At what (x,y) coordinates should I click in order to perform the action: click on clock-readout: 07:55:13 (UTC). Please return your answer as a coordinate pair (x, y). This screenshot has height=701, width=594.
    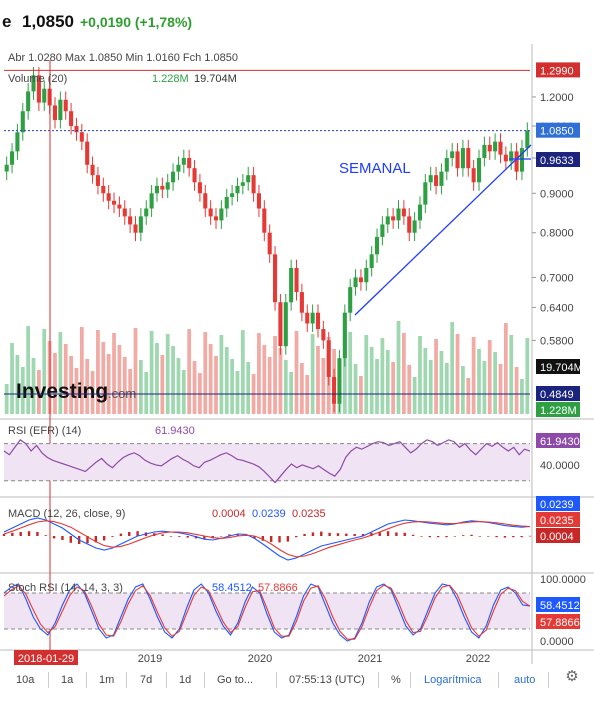
    Looking at the image, I should click on (327, 680).